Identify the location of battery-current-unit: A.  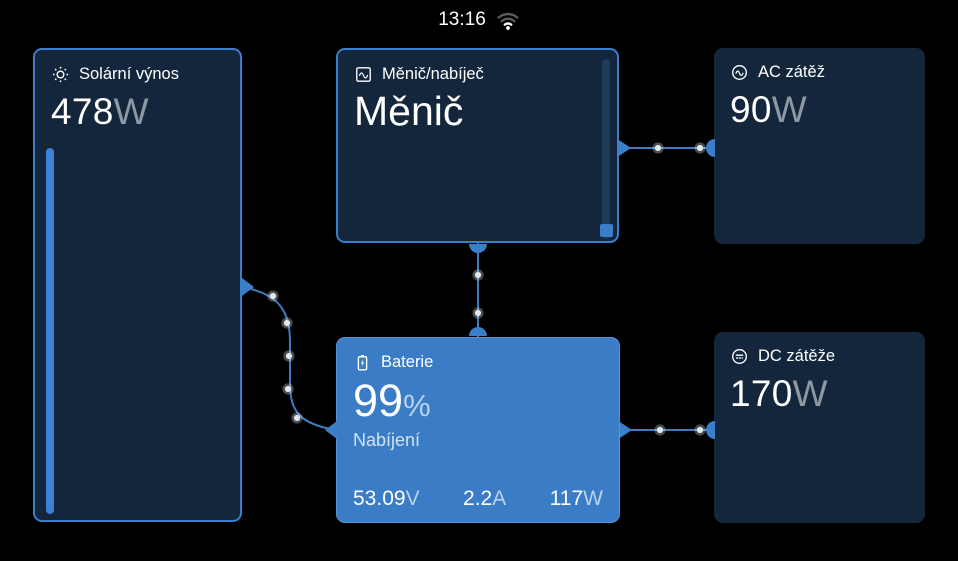
(499, 498).